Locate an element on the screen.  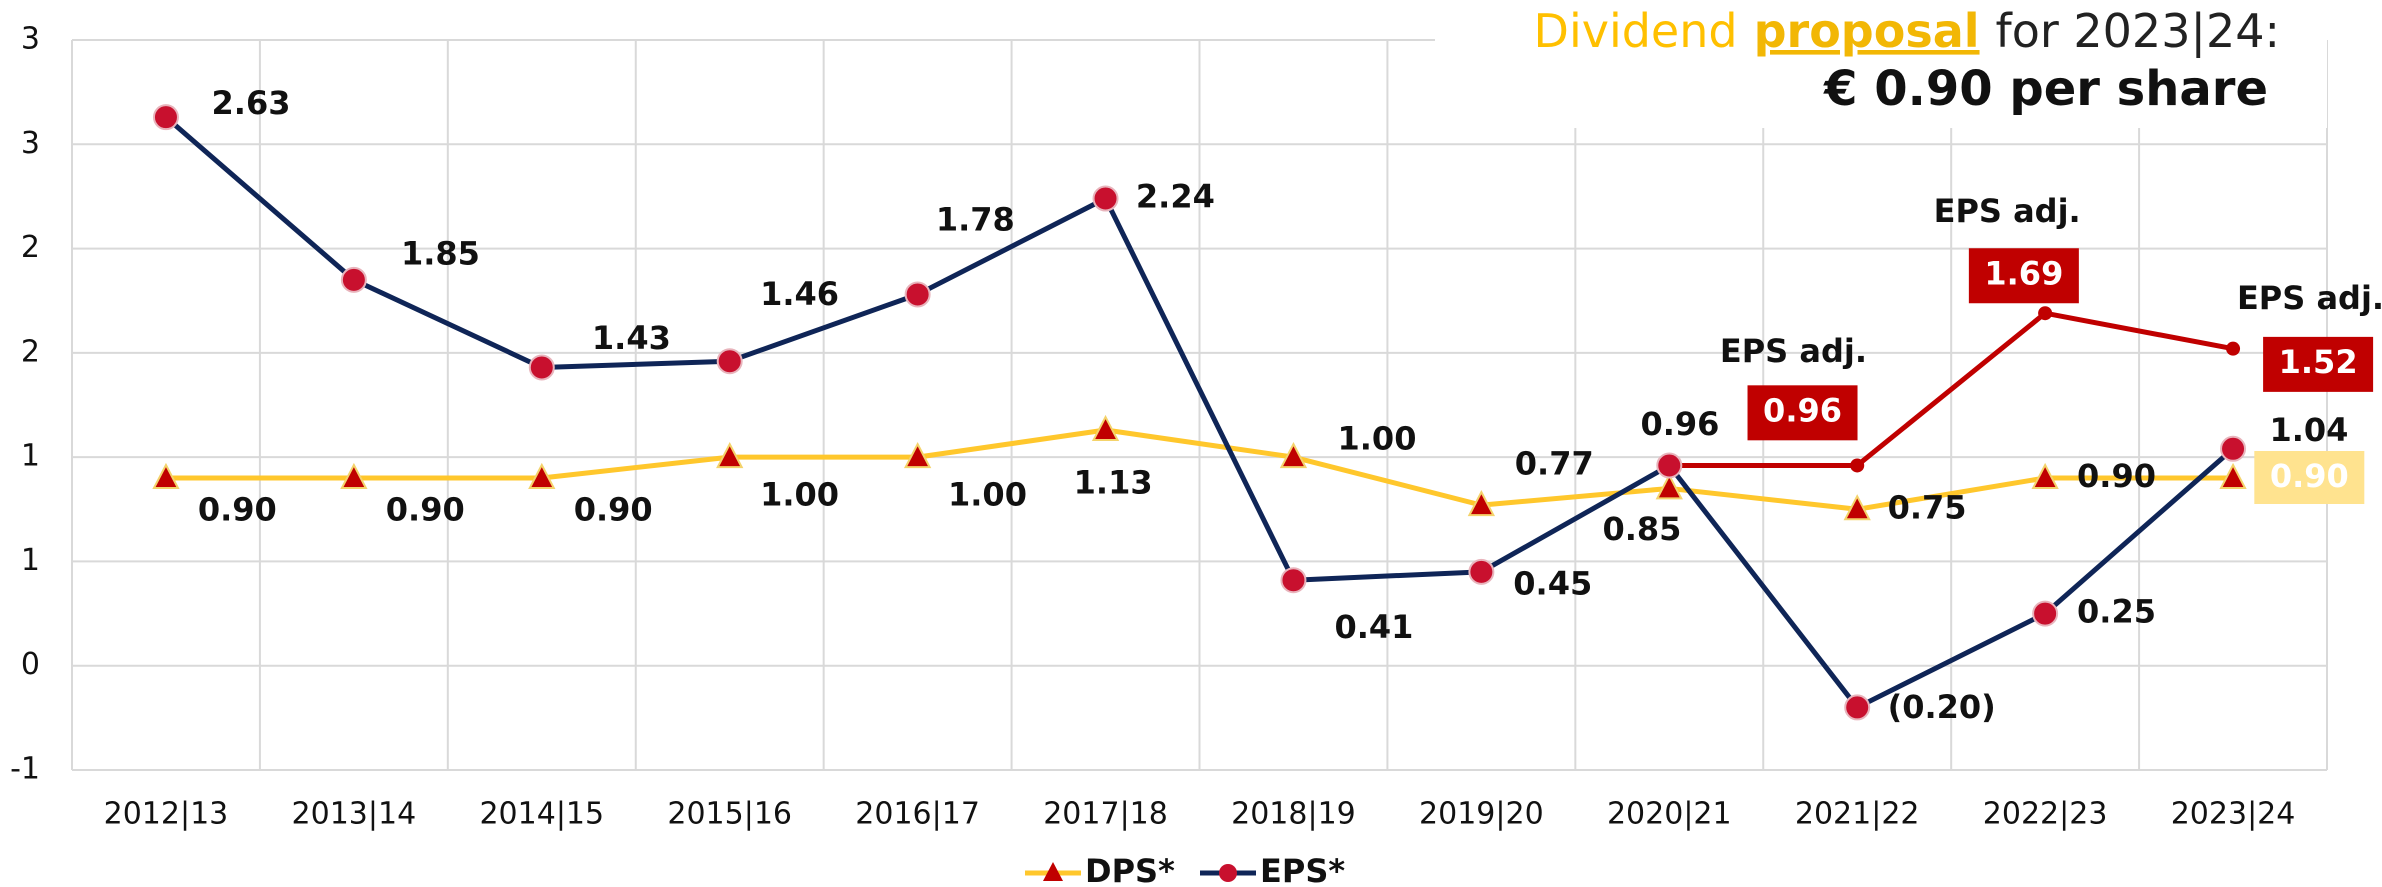
adj-value-label: 1.69 is located at coordinates (2023, 273).